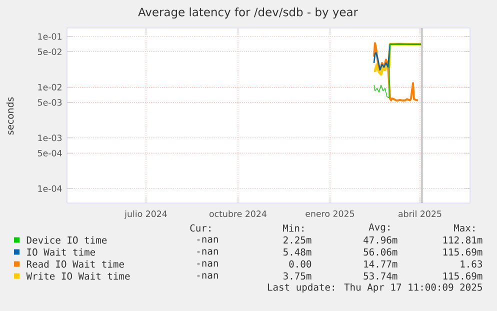 The image size is (497, 311). Describe the element at coordinates (50, 188) in the screenshot. I see `y-tick-label: 1e-04` at that location.